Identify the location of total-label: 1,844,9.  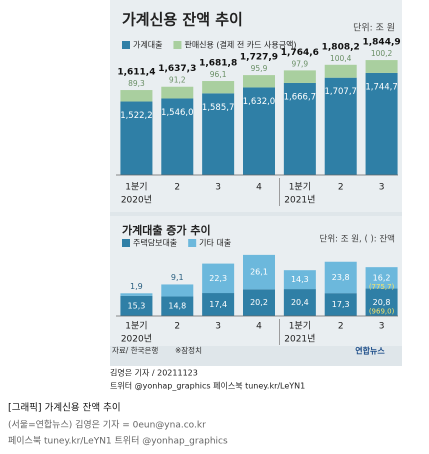
(381, 43).